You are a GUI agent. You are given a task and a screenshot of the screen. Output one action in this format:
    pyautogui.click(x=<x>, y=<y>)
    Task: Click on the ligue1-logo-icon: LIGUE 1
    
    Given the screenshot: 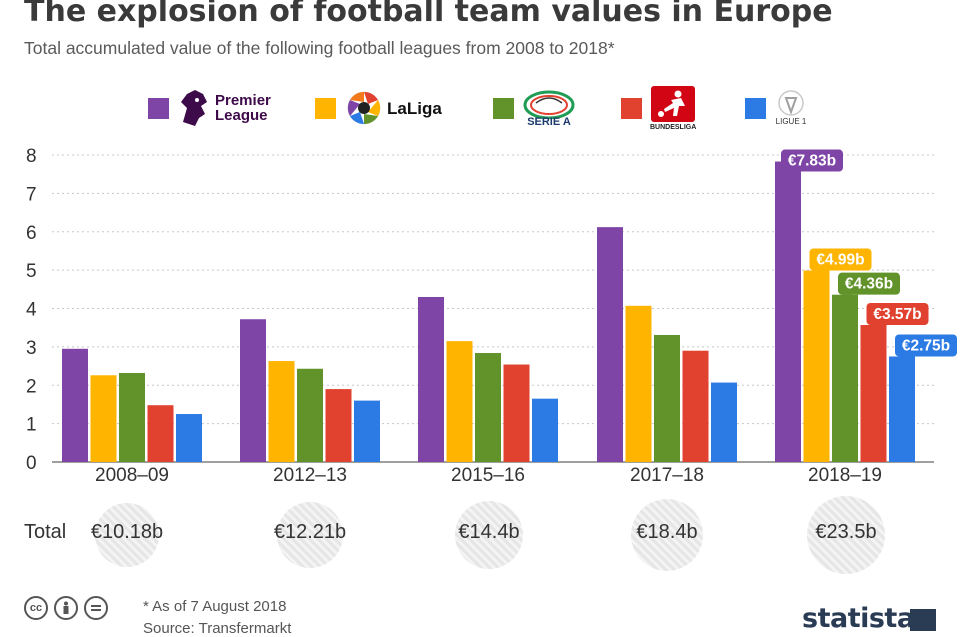 What is the action you would take?
    pyautogui.click(x=791, y=108)
    